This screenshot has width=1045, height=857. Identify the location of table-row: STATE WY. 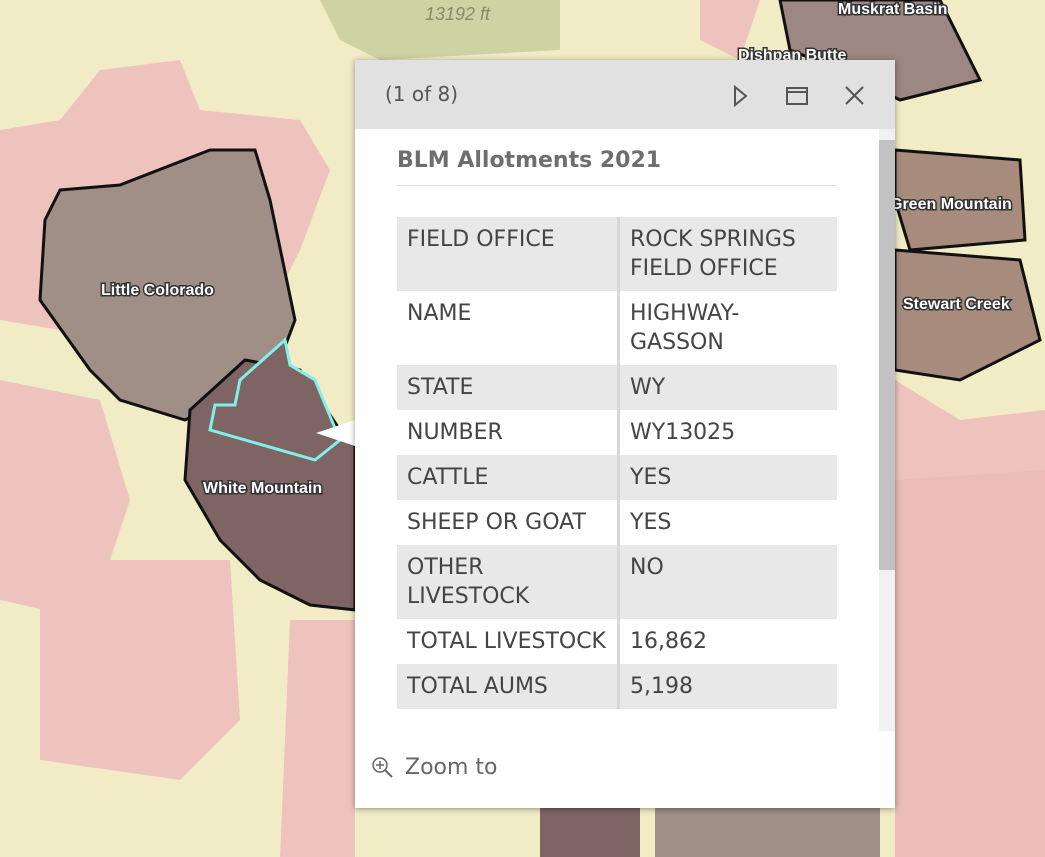
(617, 387).